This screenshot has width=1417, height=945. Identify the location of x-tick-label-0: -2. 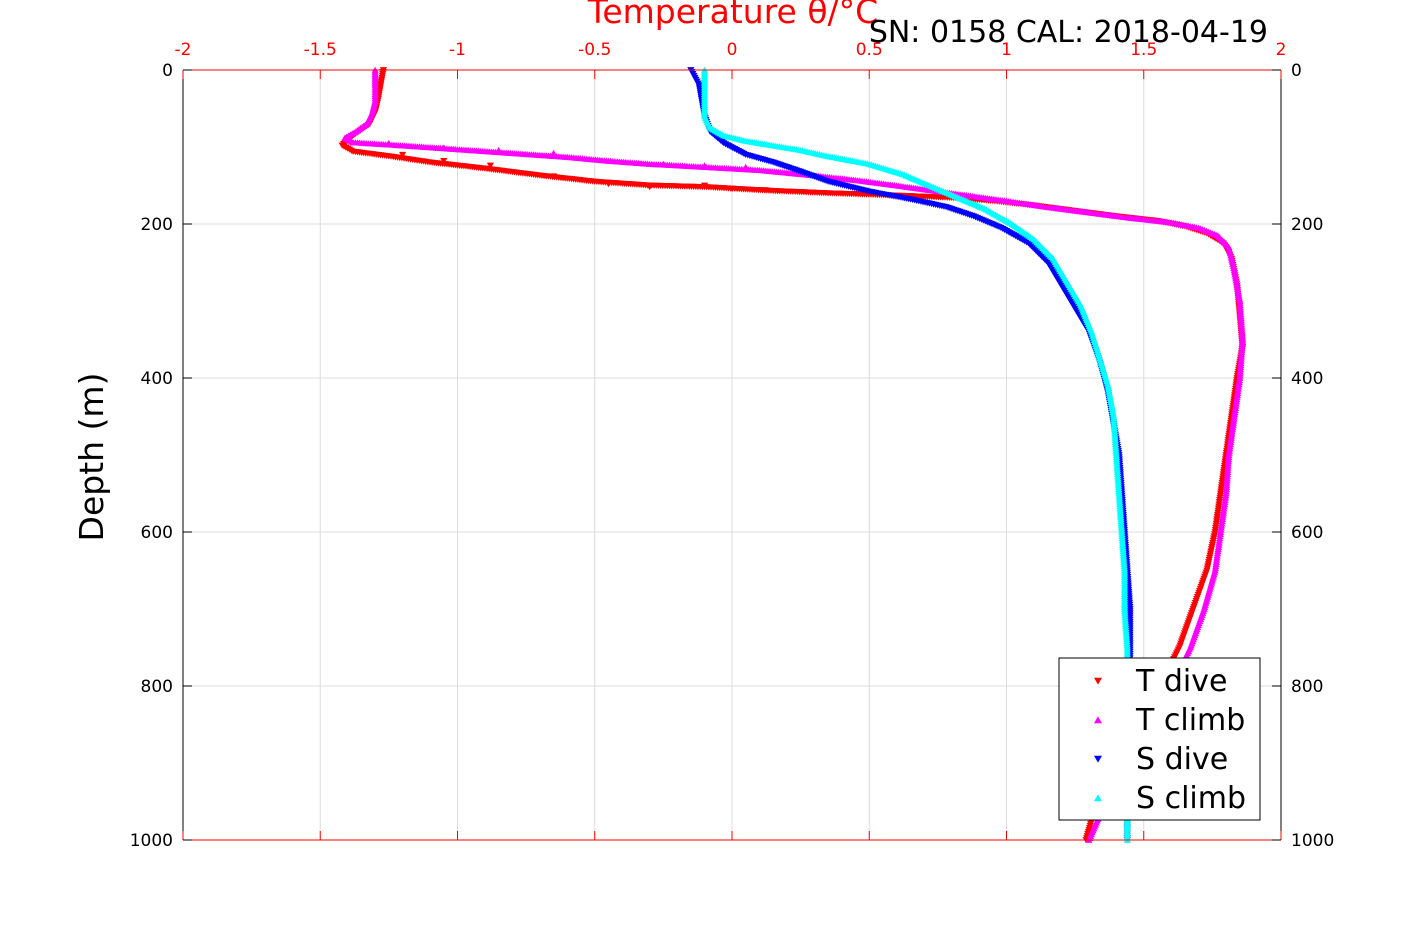
(183, 50).